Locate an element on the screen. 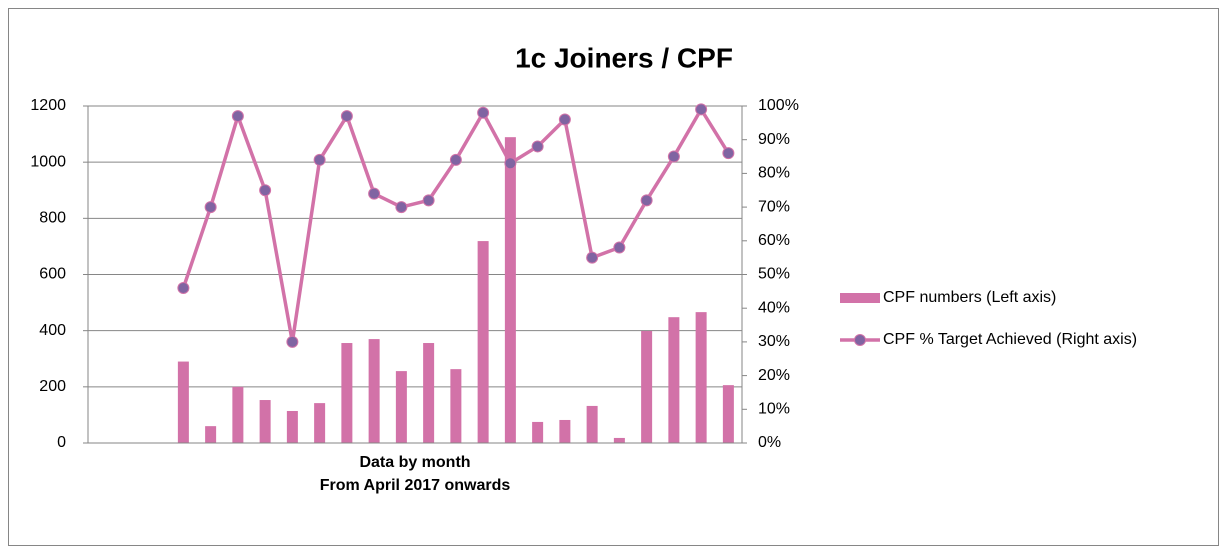 The image size is (1227, 553). legend-swatch is located at coordinates (860, 298).